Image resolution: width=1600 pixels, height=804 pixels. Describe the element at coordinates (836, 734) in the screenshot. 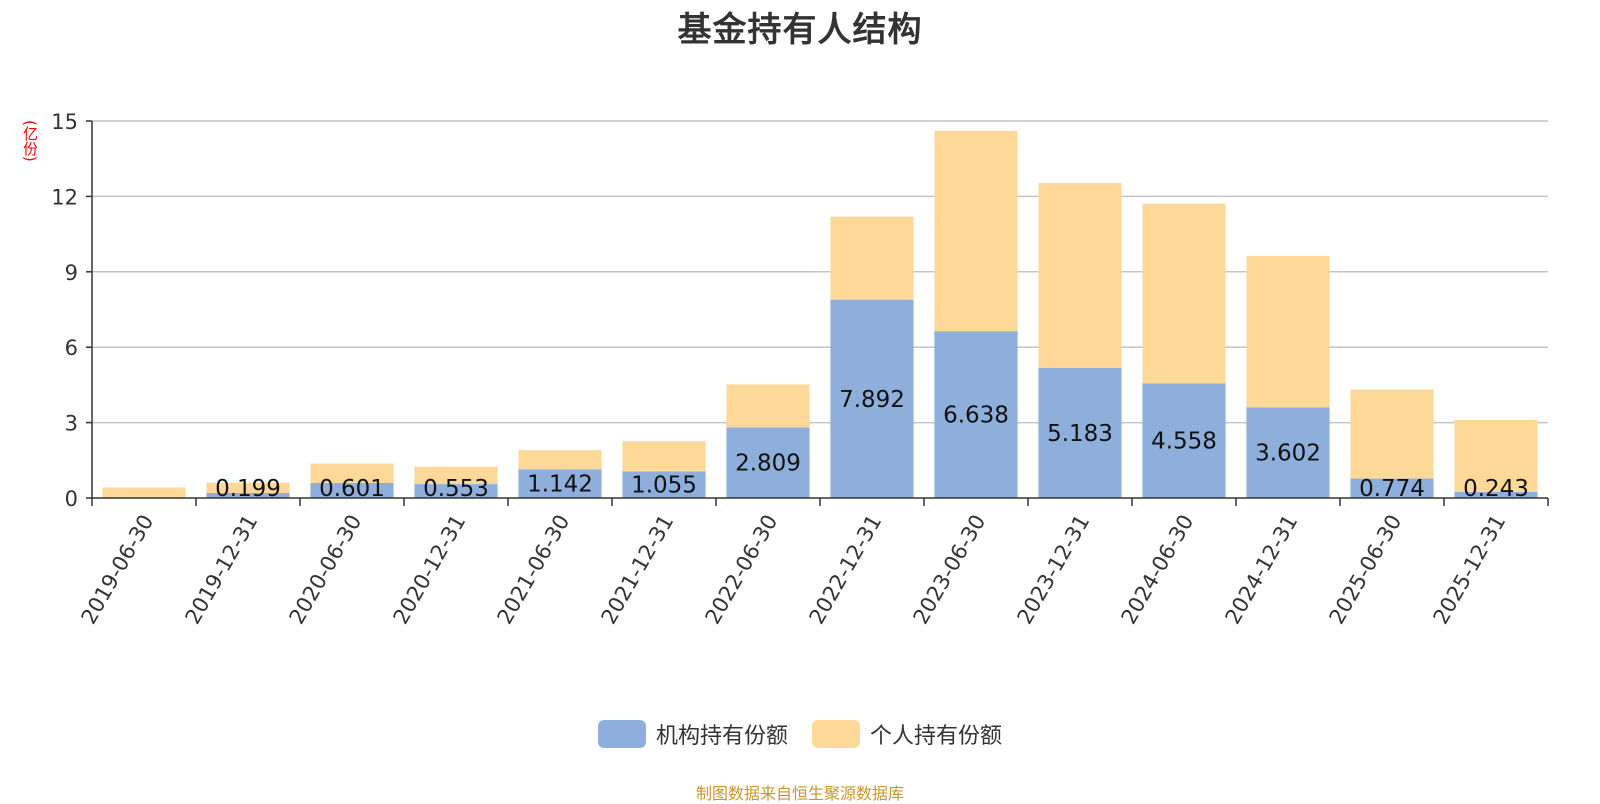

I see `legend-swatch-individual` at that location.